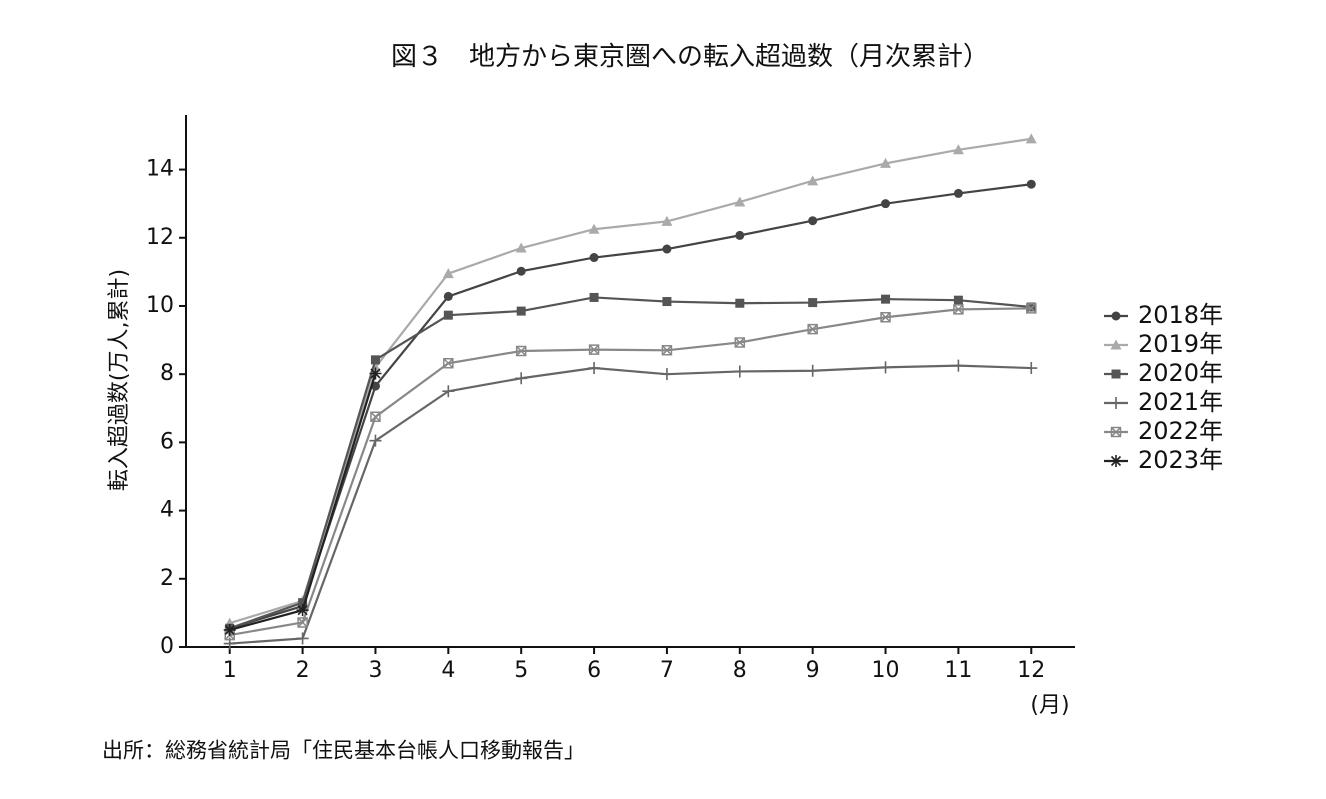  What do you see at coordinates (1180, 402) in the screenshot?
I see `legend-label: 2021年` at bounding box center [1180, 402].